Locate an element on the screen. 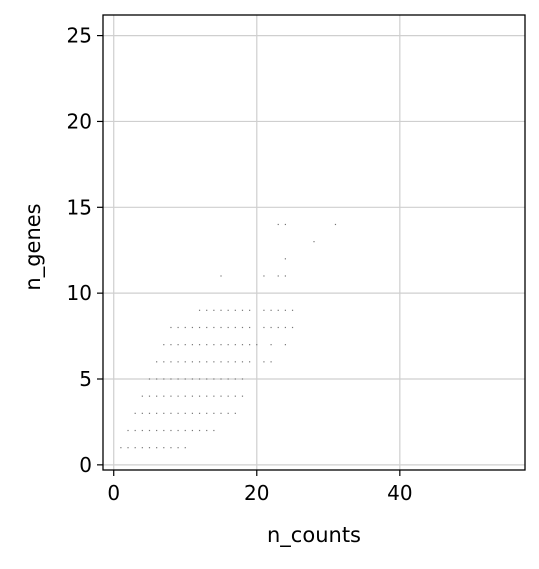 This screenshot has width=539, height=569. y-tick-label: 5 is located at coordinates (85, 379).